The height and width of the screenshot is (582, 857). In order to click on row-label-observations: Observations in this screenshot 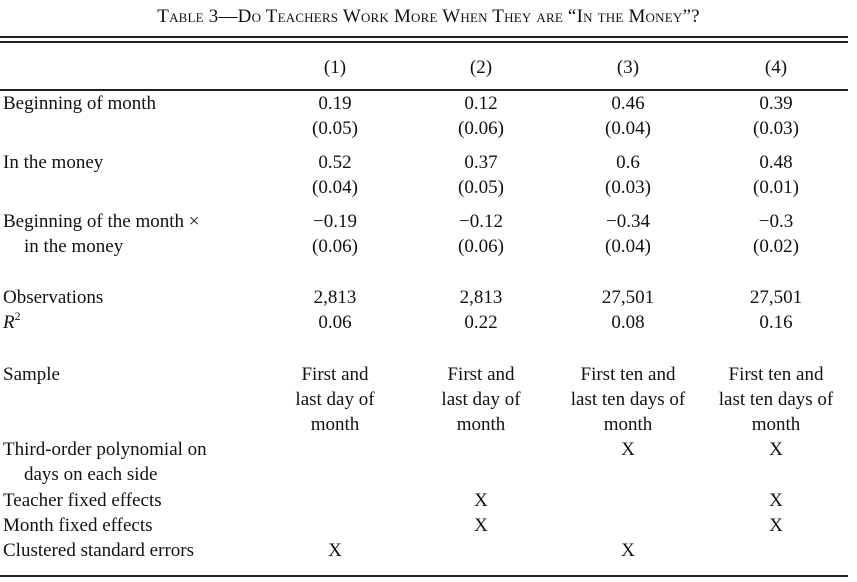, I will do `click(53, 297)`.